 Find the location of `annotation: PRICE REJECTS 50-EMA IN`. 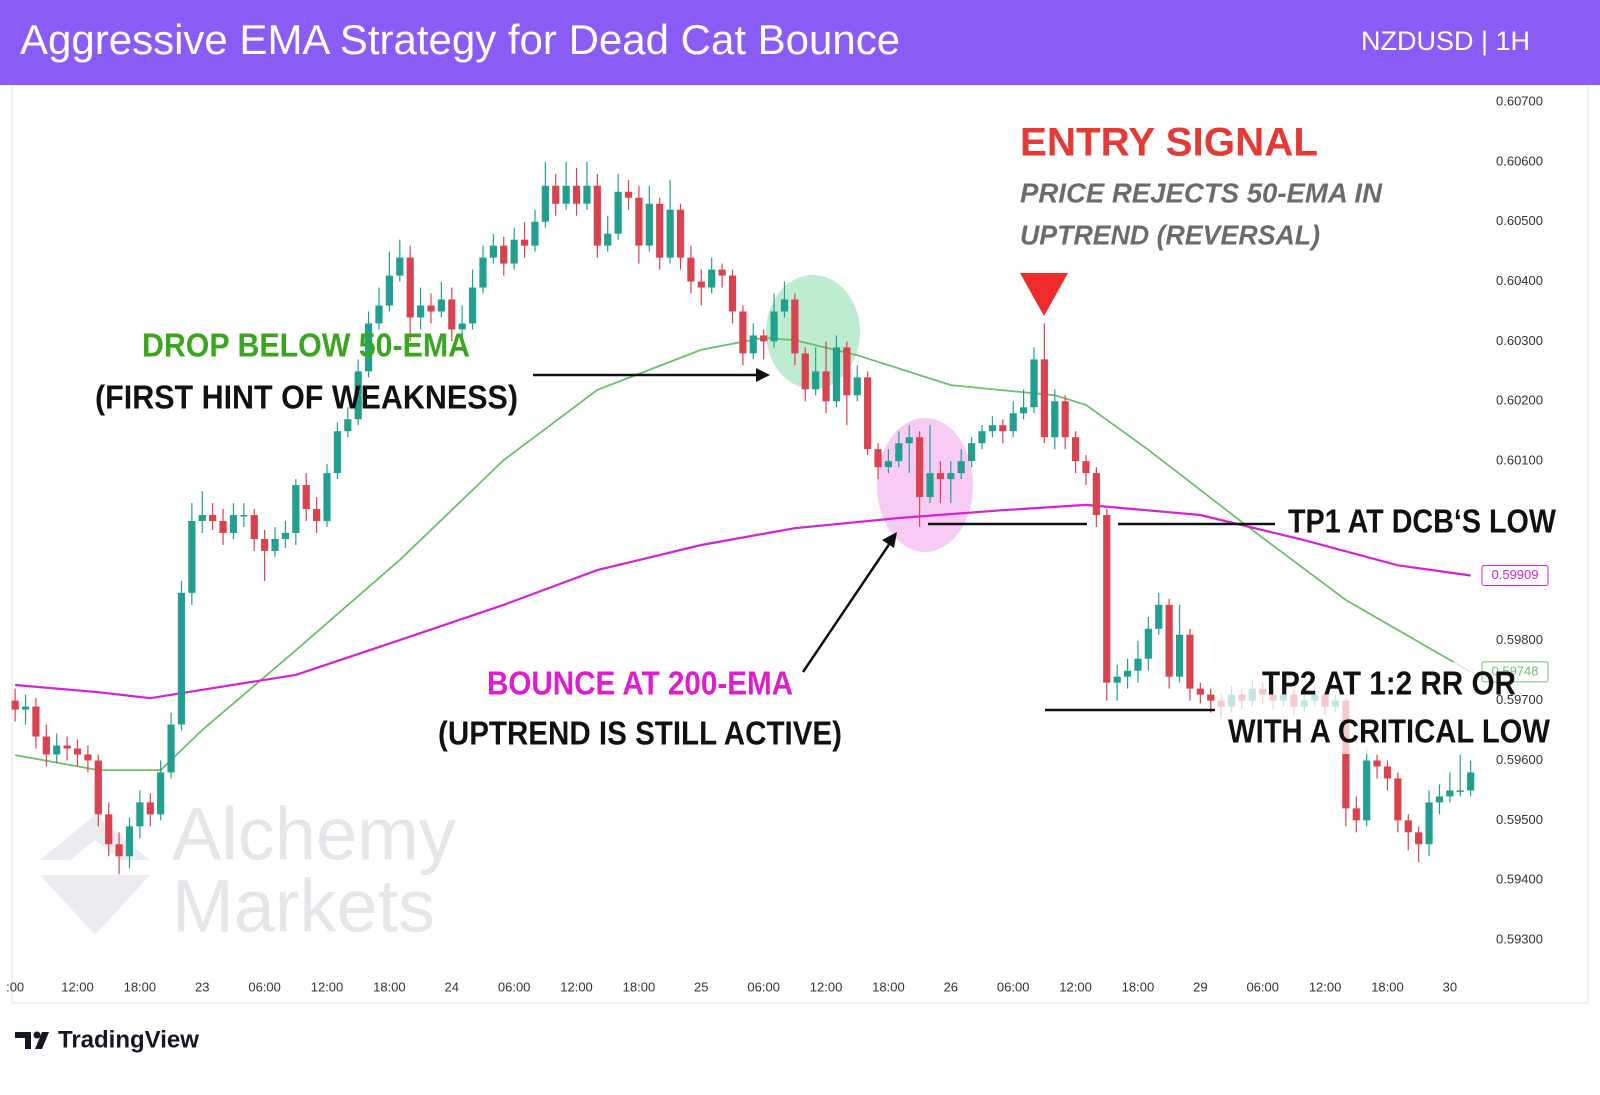

annotation: PRICE REJECTS 50-EMA IN is located at coordinates (1201, 192).